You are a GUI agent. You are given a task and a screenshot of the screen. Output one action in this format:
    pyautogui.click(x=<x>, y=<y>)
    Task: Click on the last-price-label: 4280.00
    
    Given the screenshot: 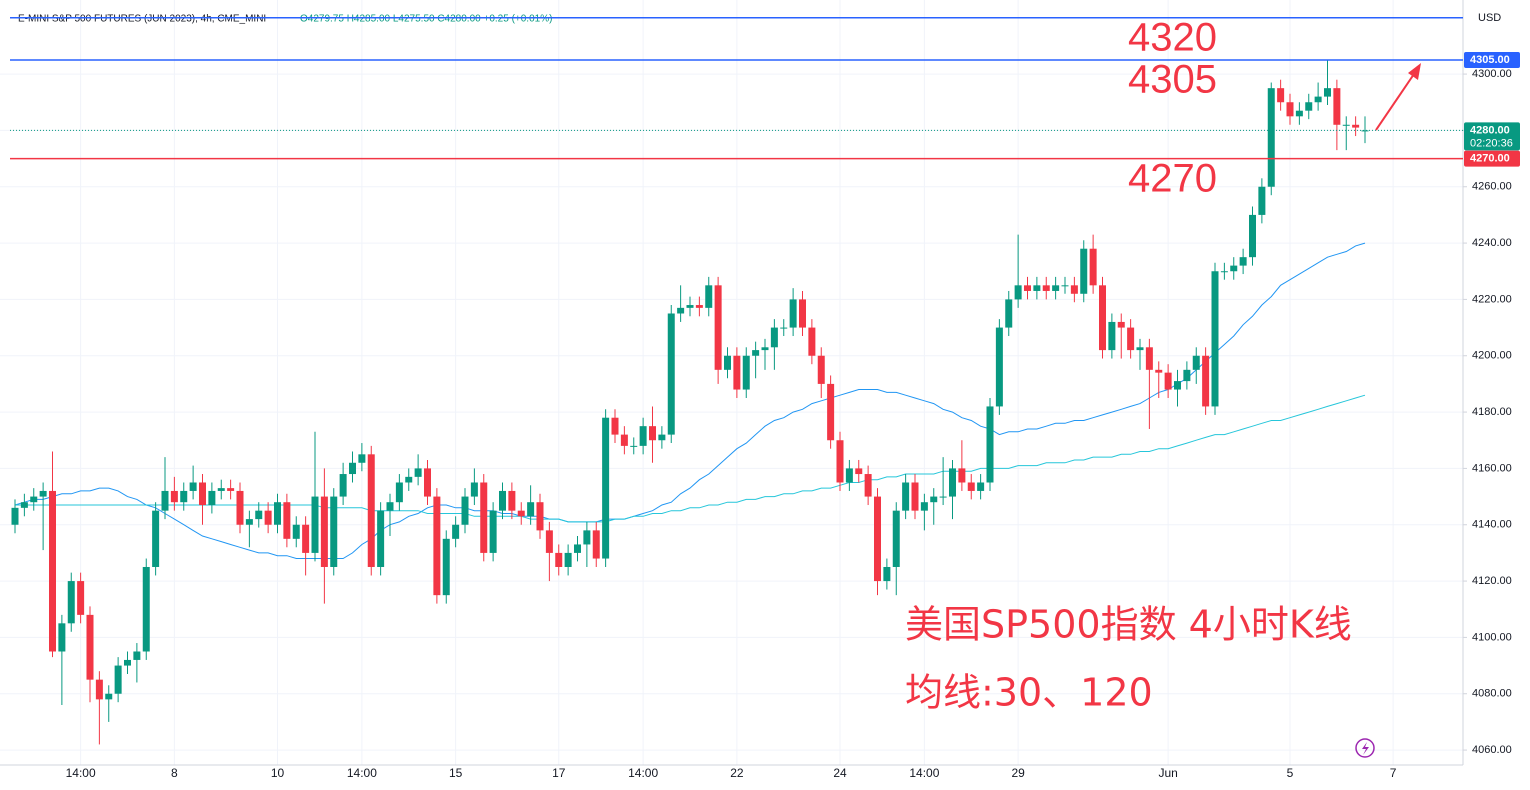 What is the action you would take?
    pyautogui.click(x=1490, y=130)
    